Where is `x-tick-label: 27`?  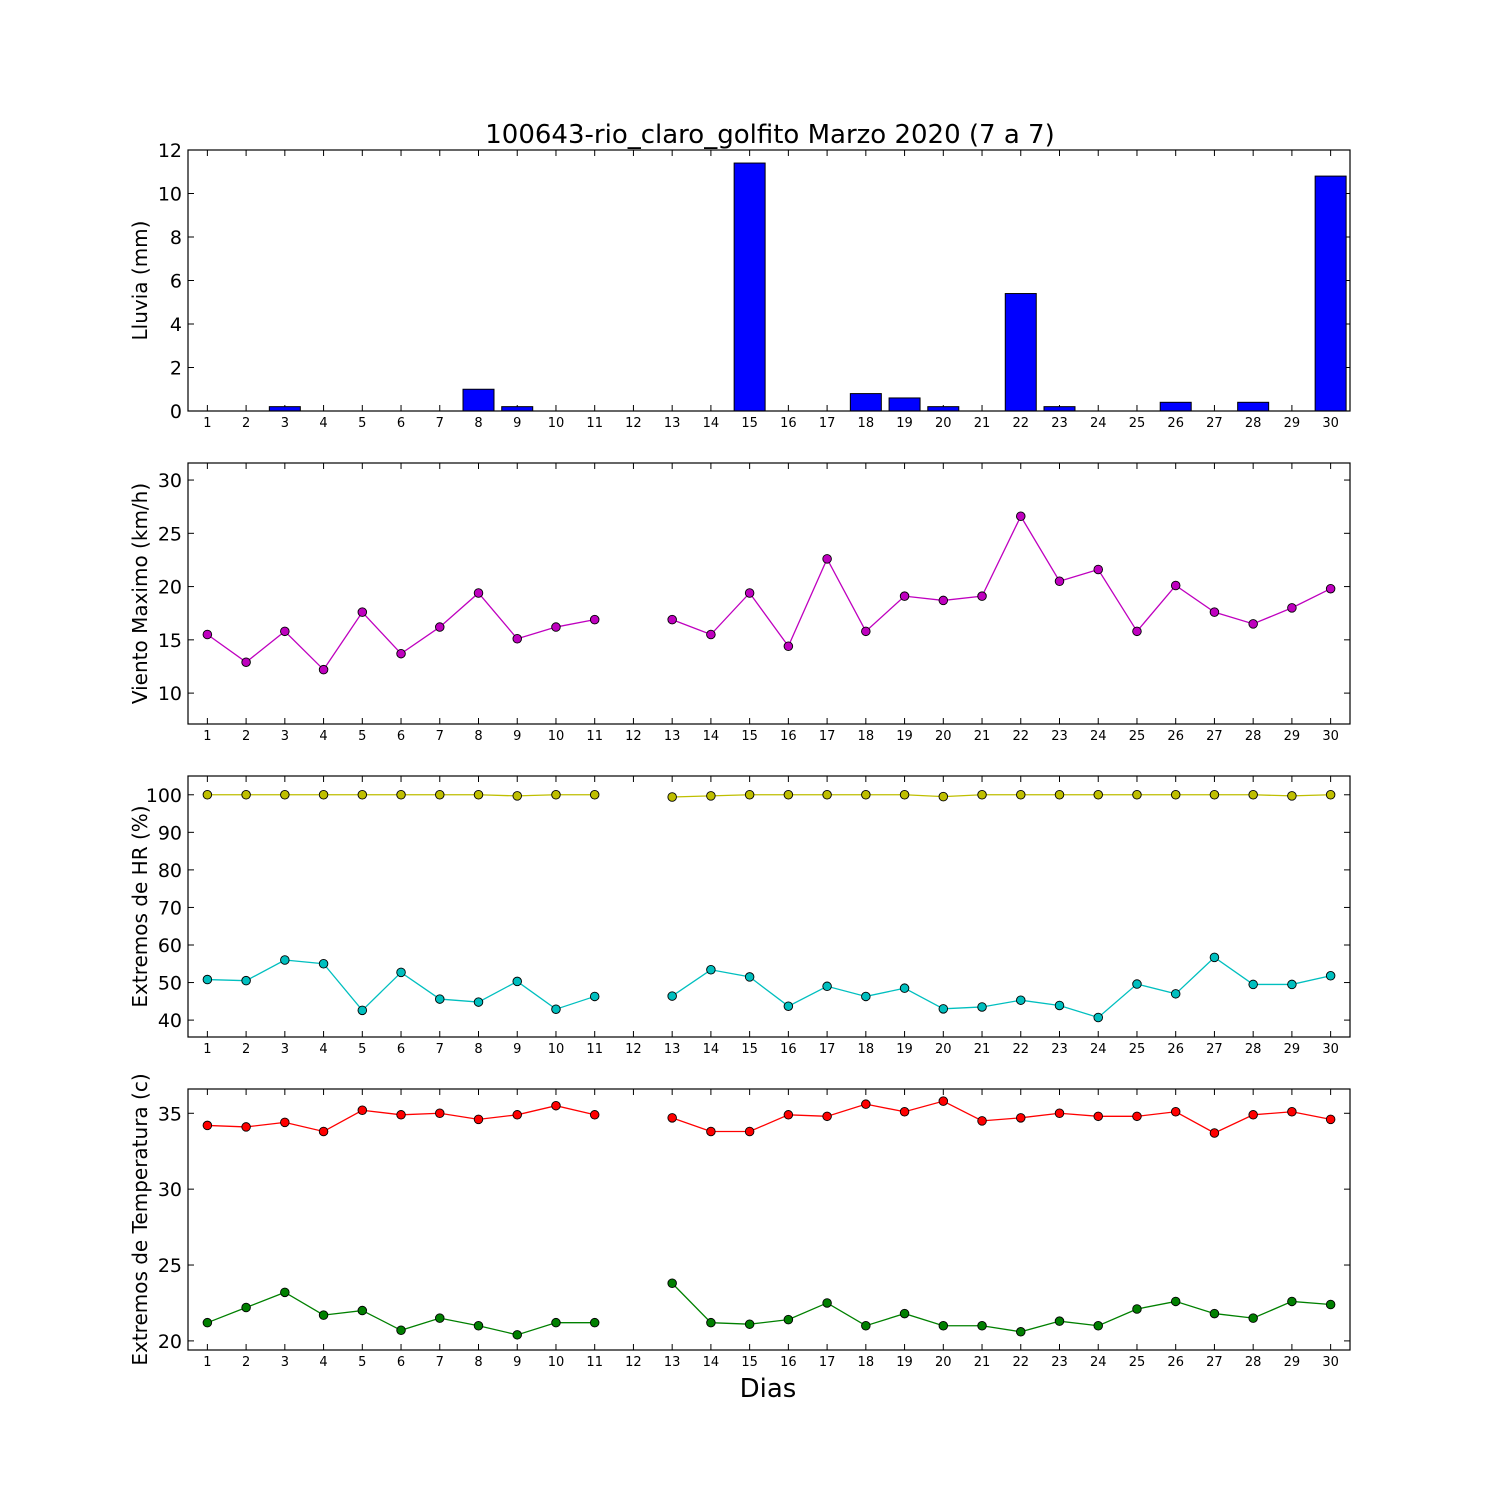
x-tick-label: 27 is located at coordinates (1214, 736).